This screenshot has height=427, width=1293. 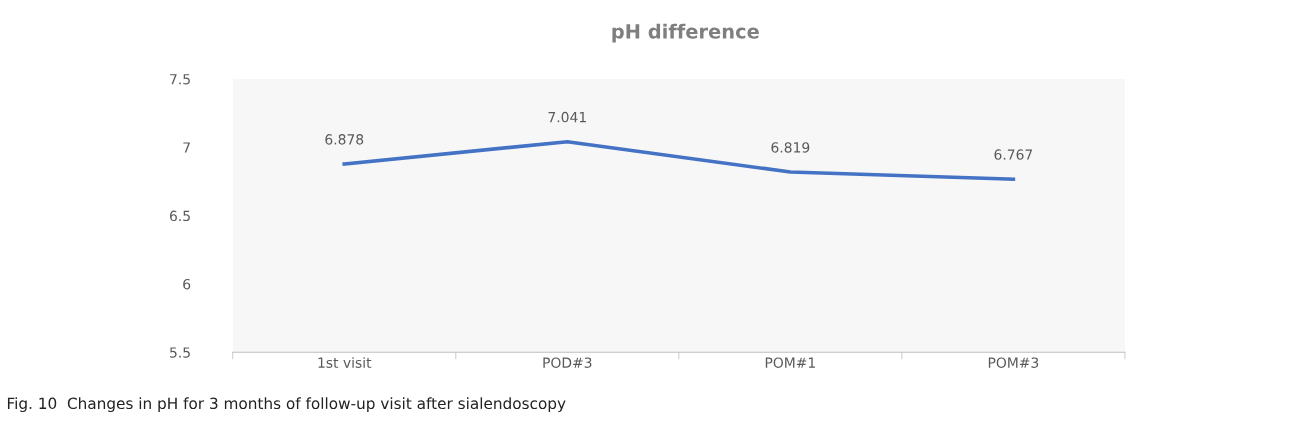 I want to click on data-label: 6.819, so click(x=790, y=147).